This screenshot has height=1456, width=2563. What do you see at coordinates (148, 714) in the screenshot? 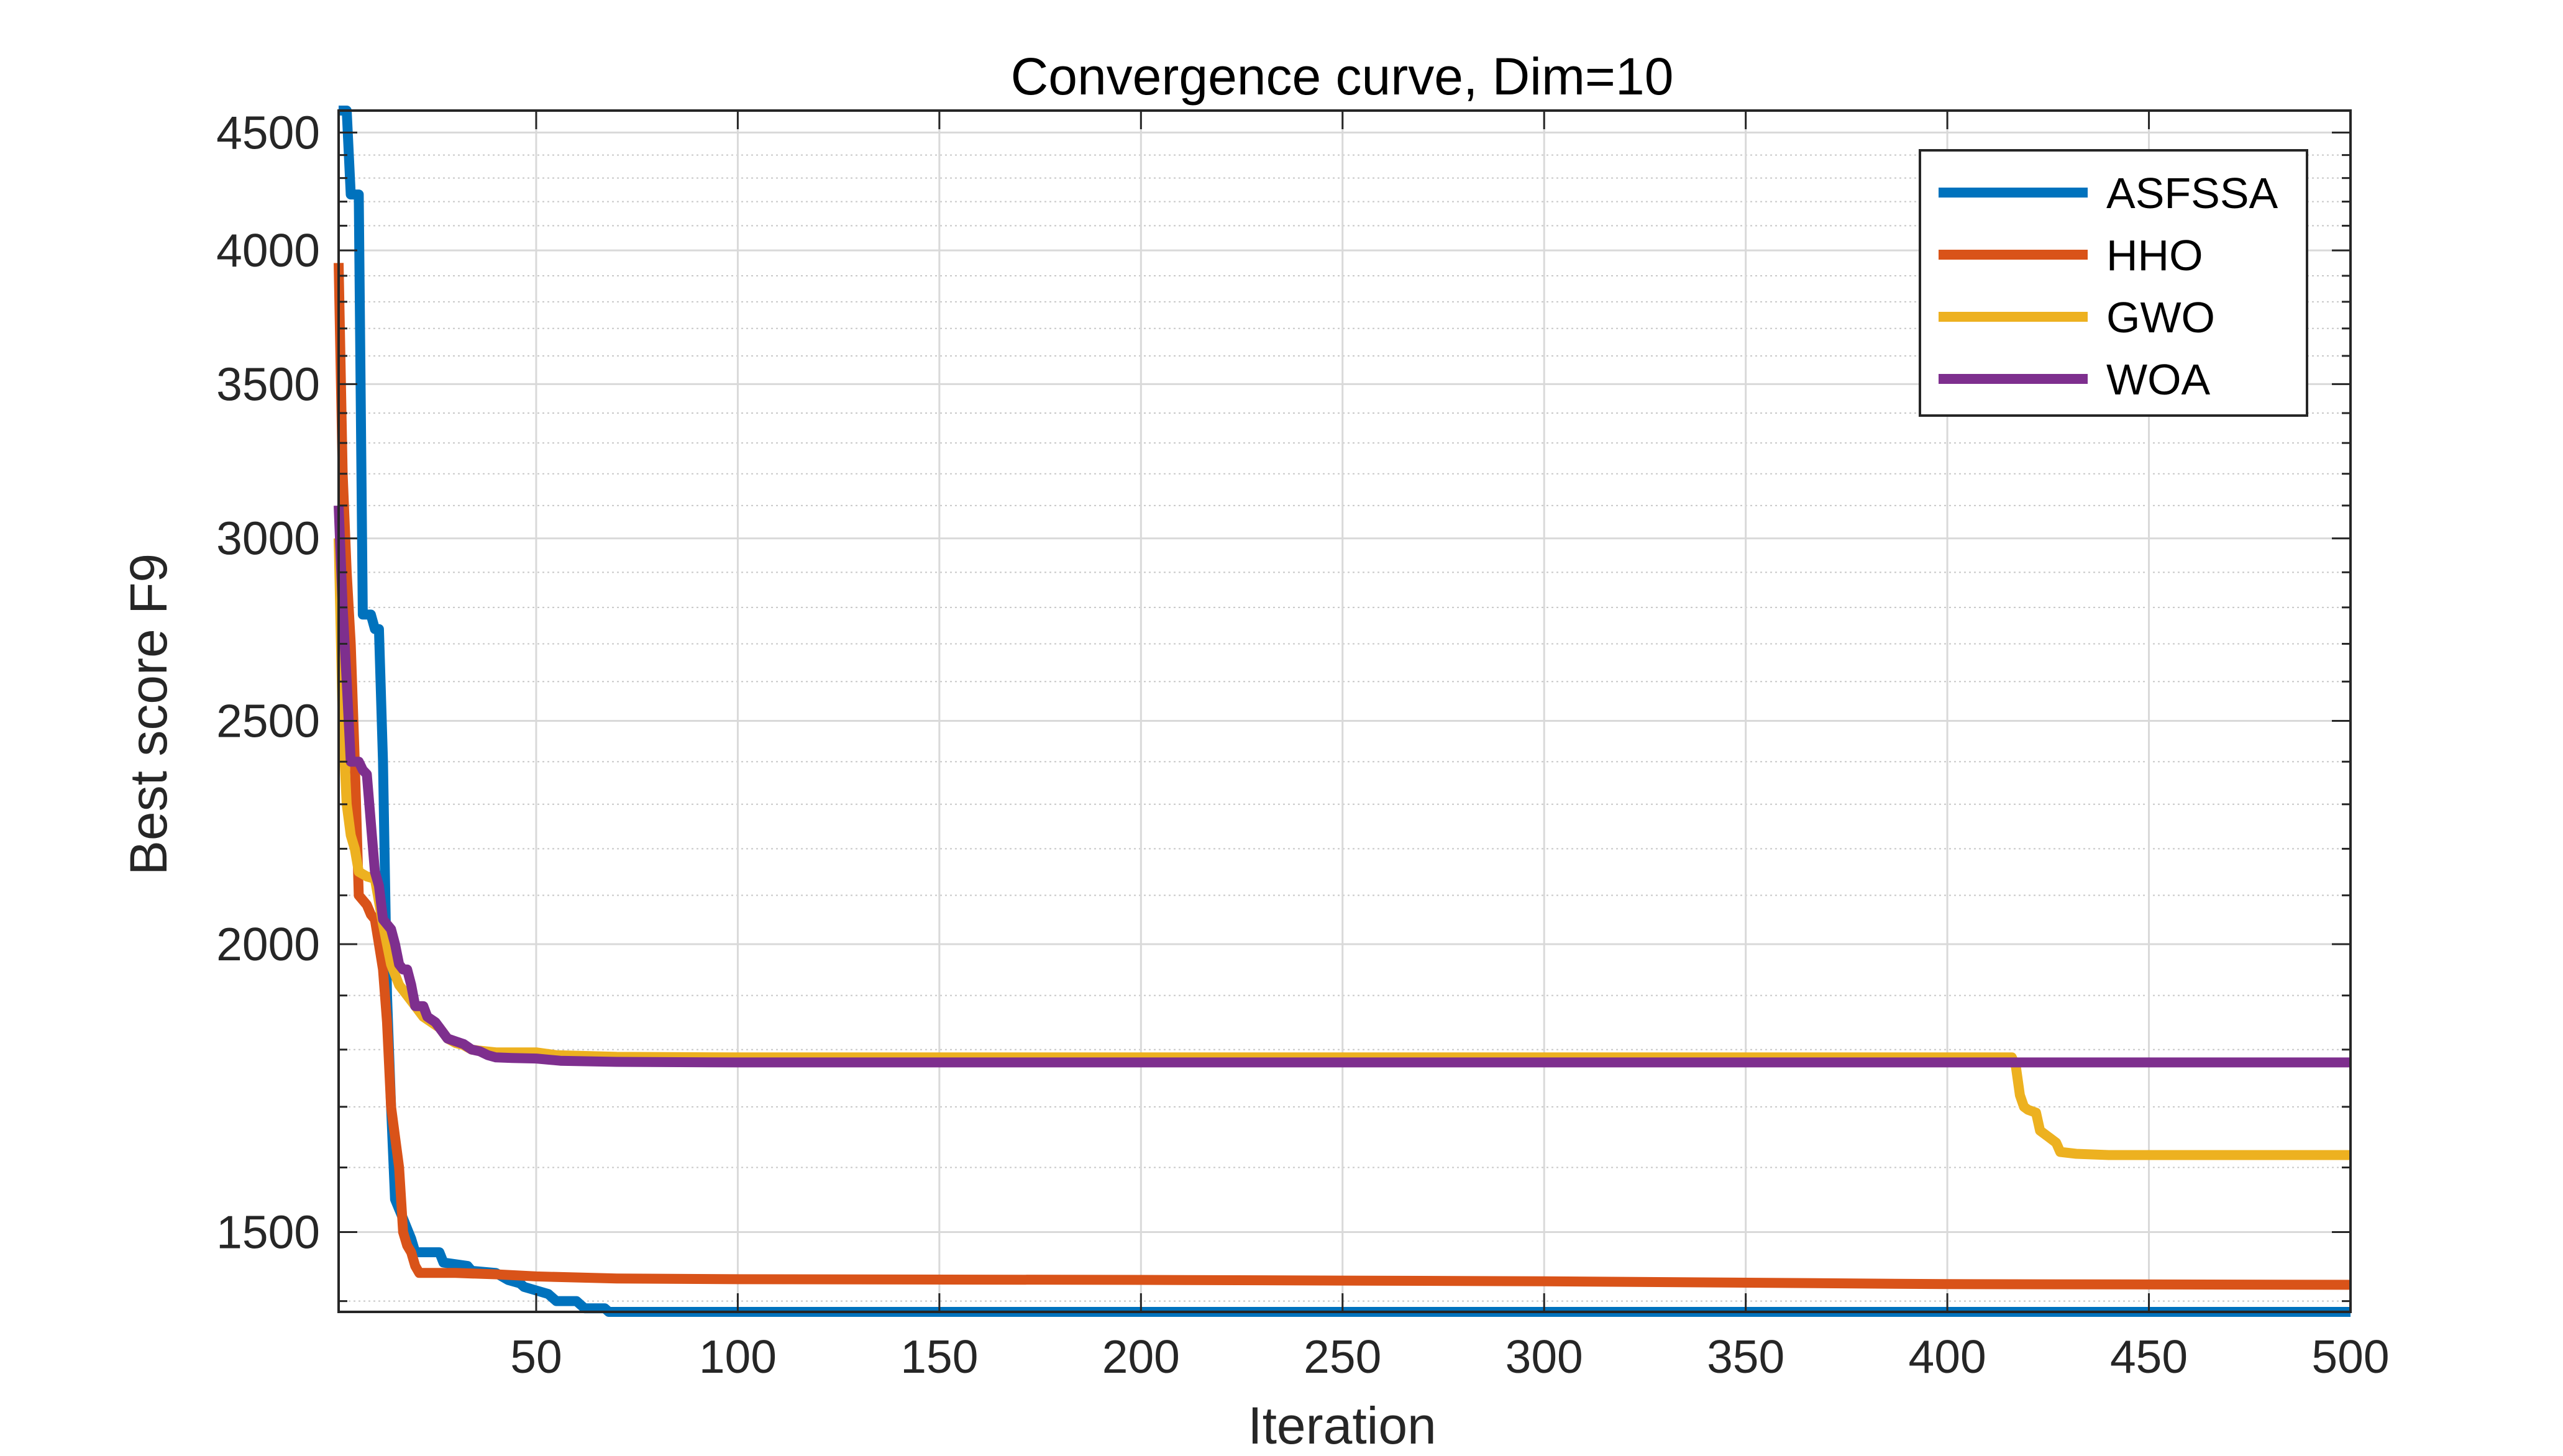
I see `y-axis-label: Best score F9` at bounding box center [148, 714].